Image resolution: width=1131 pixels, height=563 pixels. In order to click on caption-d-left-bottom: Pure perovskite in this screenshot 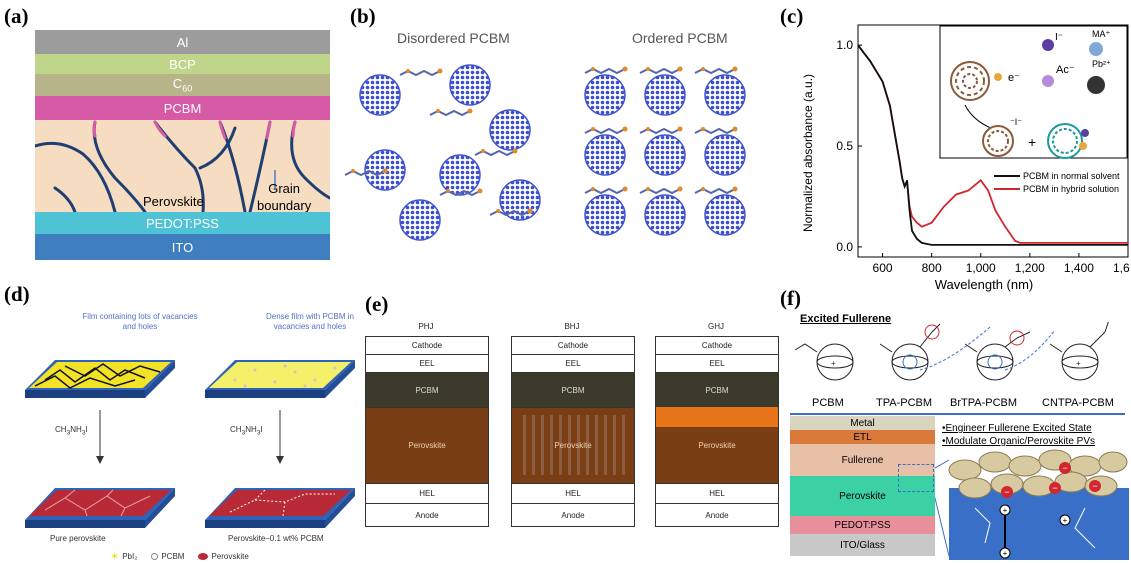, I will do `click(78, 538)`.